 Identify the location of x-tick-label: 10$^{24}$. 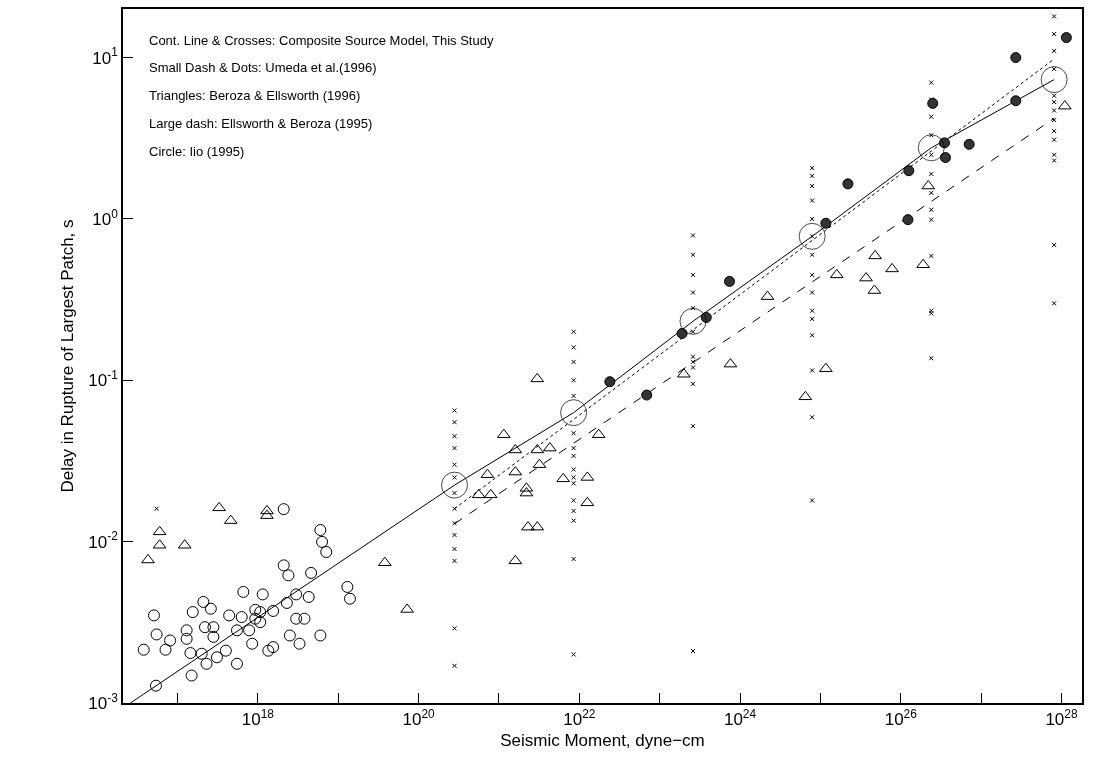
(740, 718).